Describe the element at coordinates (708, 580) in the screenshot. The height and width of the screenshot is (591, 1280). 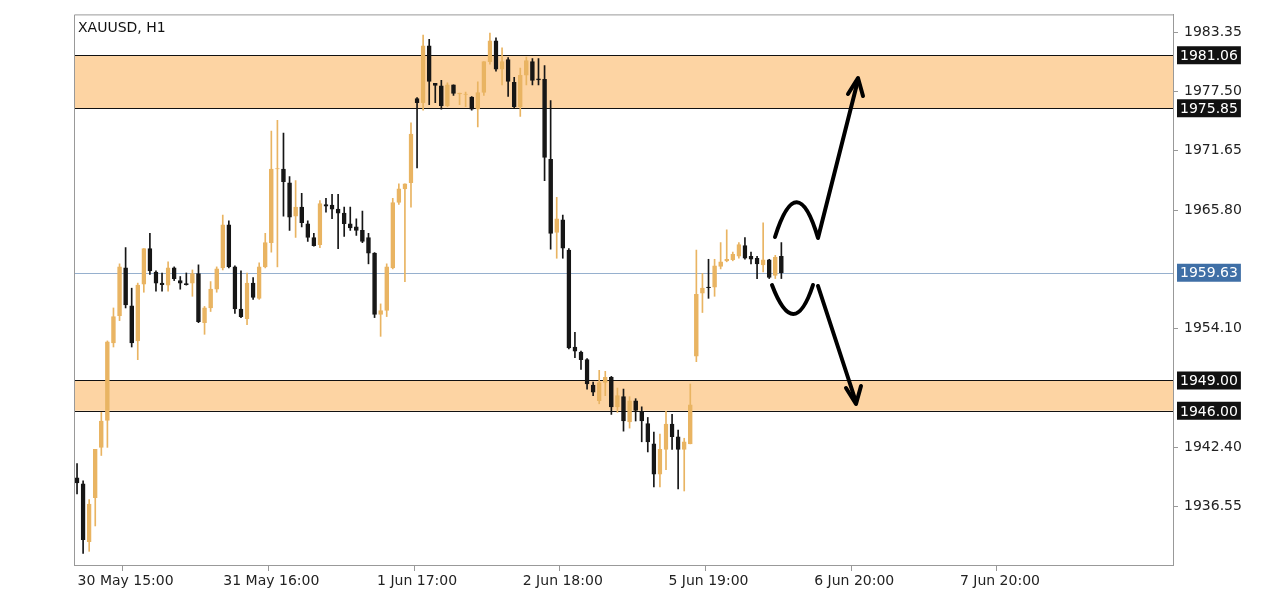
I see `x-tick-label: 5 Jun 19:00` at that location.